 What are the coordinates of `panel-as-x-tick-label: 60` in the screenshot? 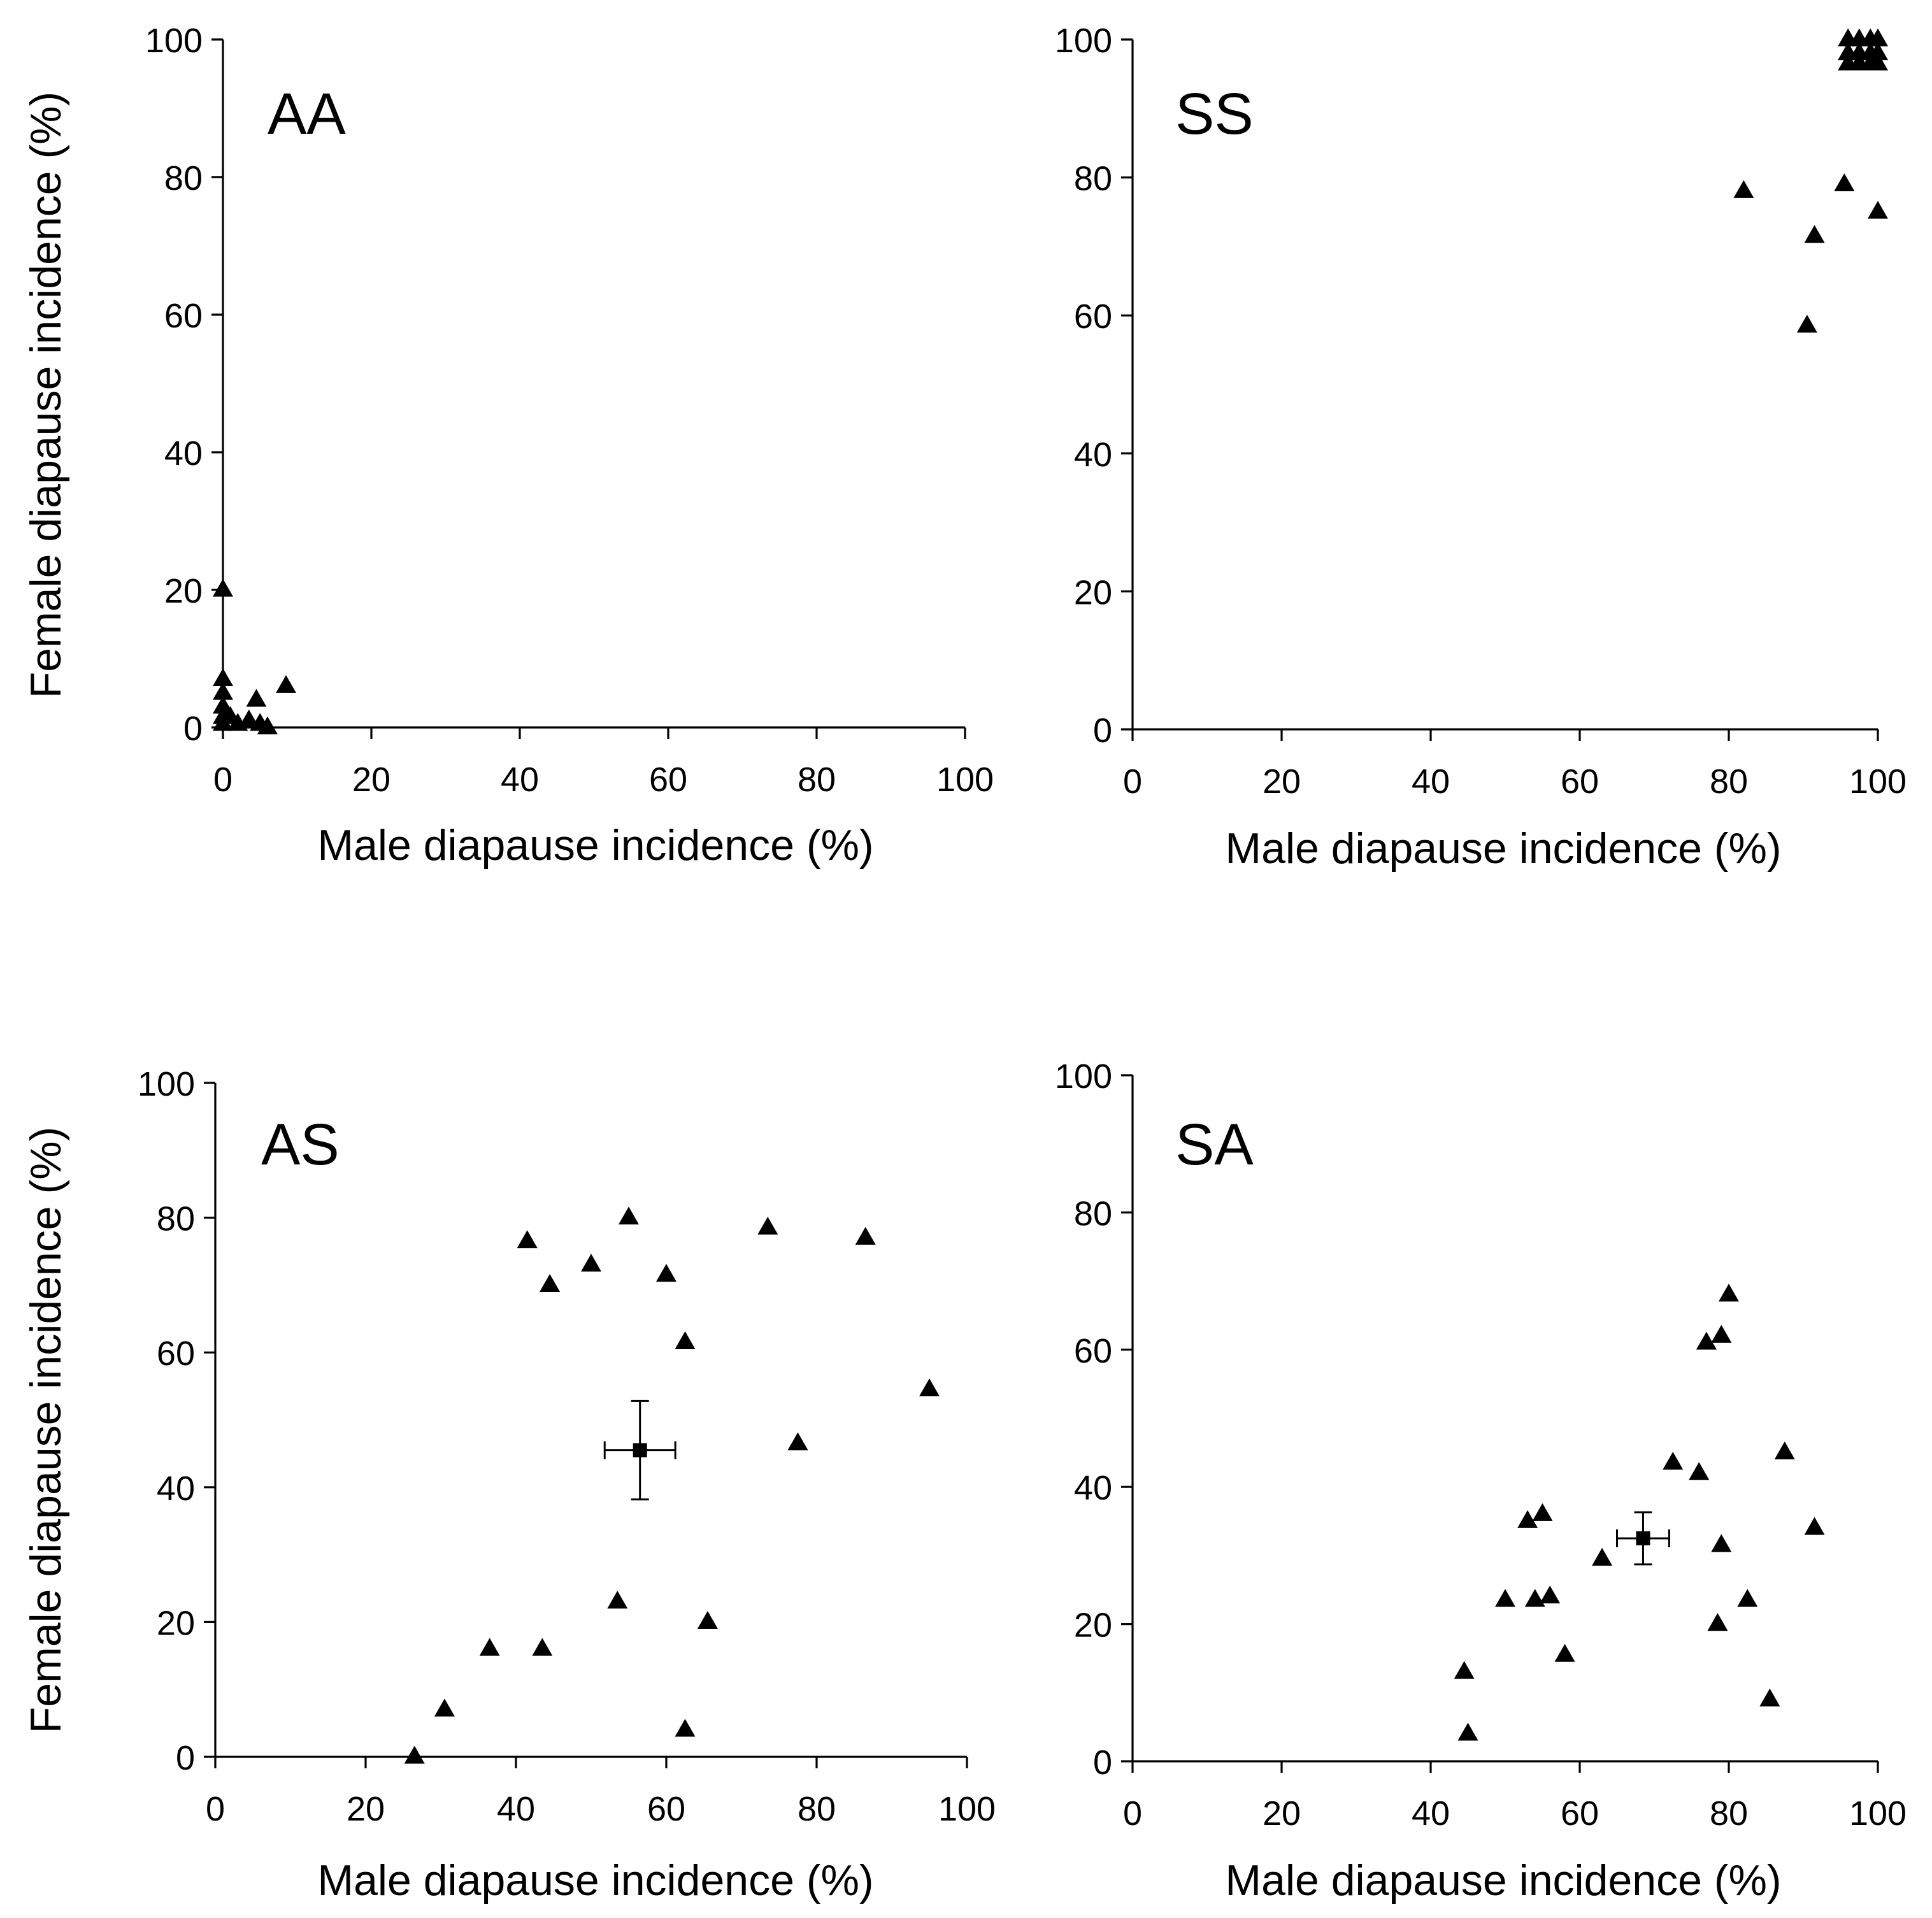 It's located at (666, 1809).